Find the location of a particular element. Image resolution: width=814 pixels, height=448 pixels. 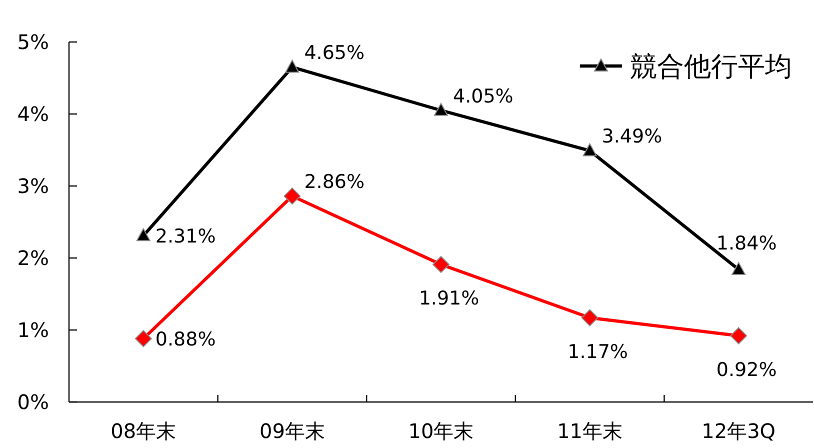

data-label: 3.49% is located at coordinates (632, 137).